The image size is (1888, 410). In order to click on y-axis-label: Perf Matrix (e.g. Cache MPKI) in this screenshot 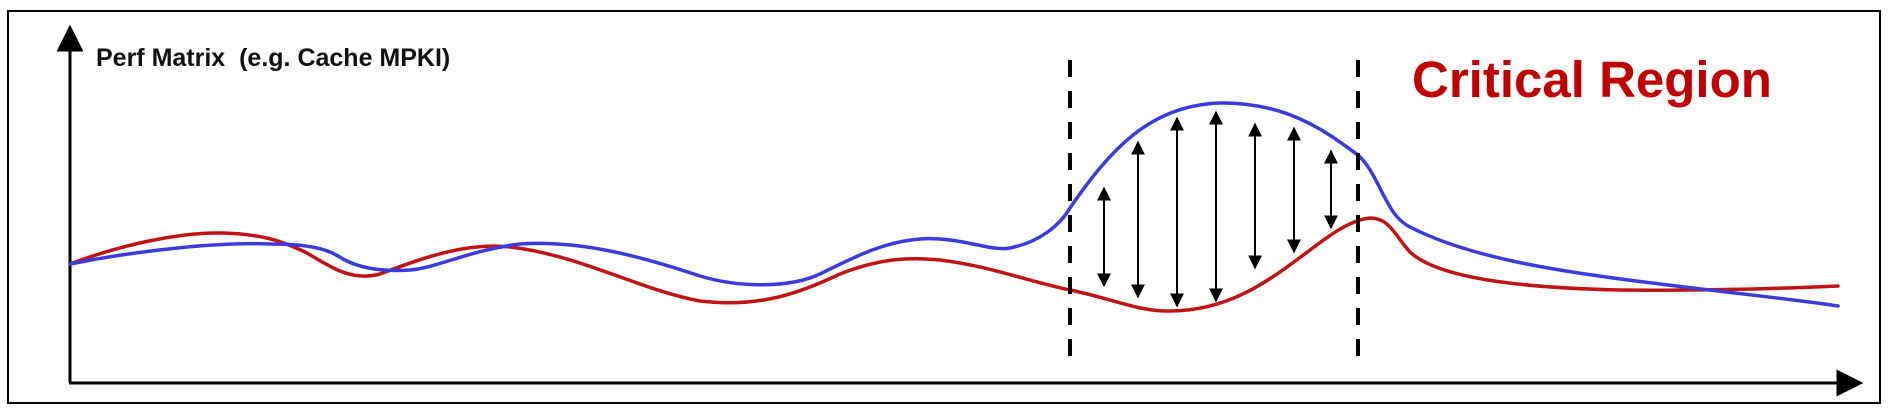, I will do `click(273, 58)`.